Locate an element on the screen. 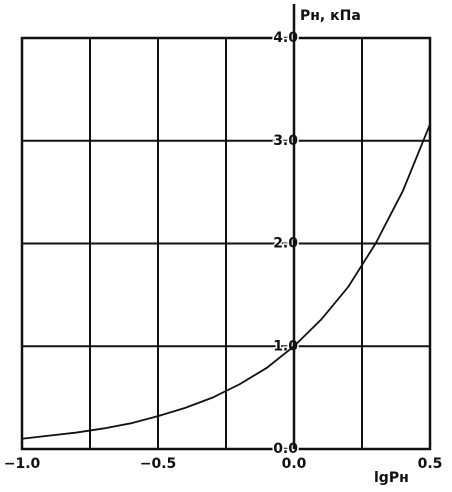 The image size is (452, 492). y-axis-label: Pн, кПа is located at coordinates (330, 16).